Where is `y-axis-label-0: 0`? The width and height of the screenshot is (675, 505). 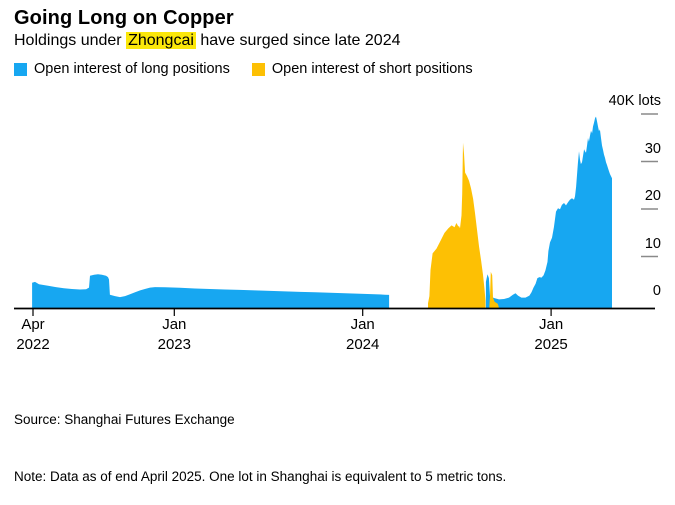
y-axis-label-0: 0 is located at coordinates (656, 291).